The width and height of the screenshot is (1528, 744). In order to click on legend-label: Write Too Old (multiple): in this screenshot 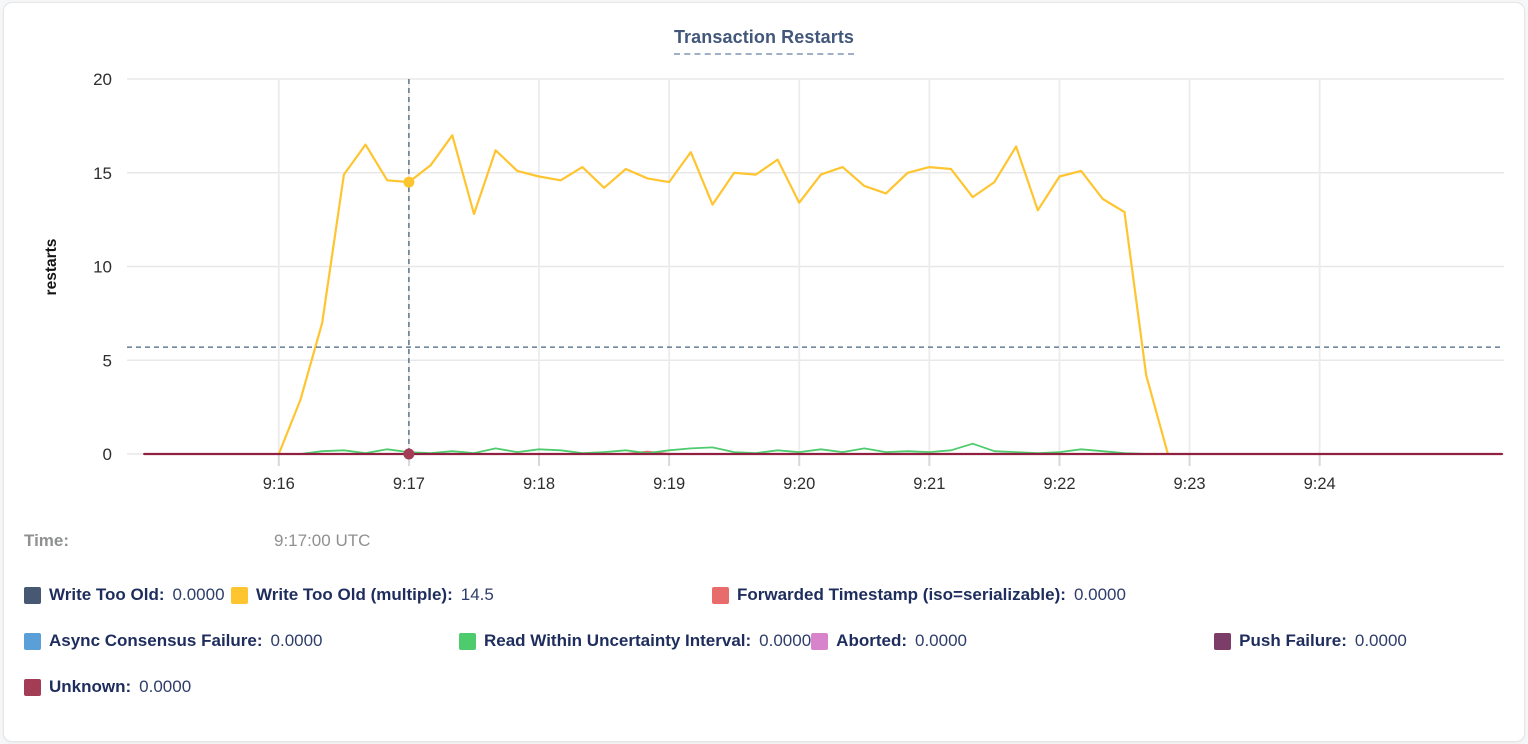, I will do `click(354, 594)`.